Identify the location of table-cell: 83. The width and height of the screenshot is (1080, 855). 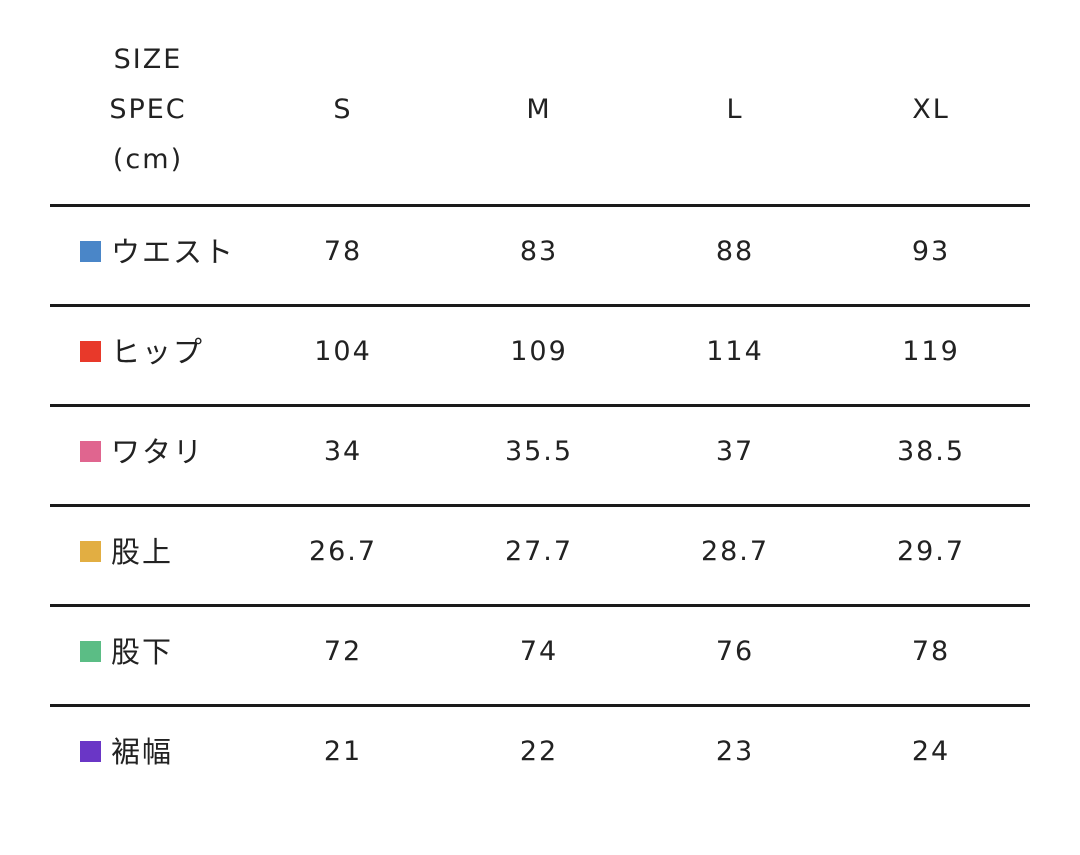
(539, 251).